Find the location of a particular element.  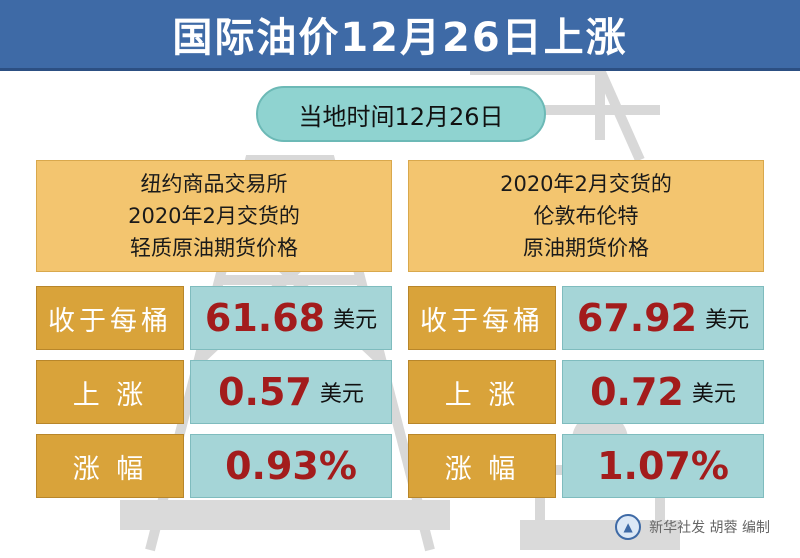

title-banner: 国际油价12月26日上涨 is located at coordinates (400, 35).